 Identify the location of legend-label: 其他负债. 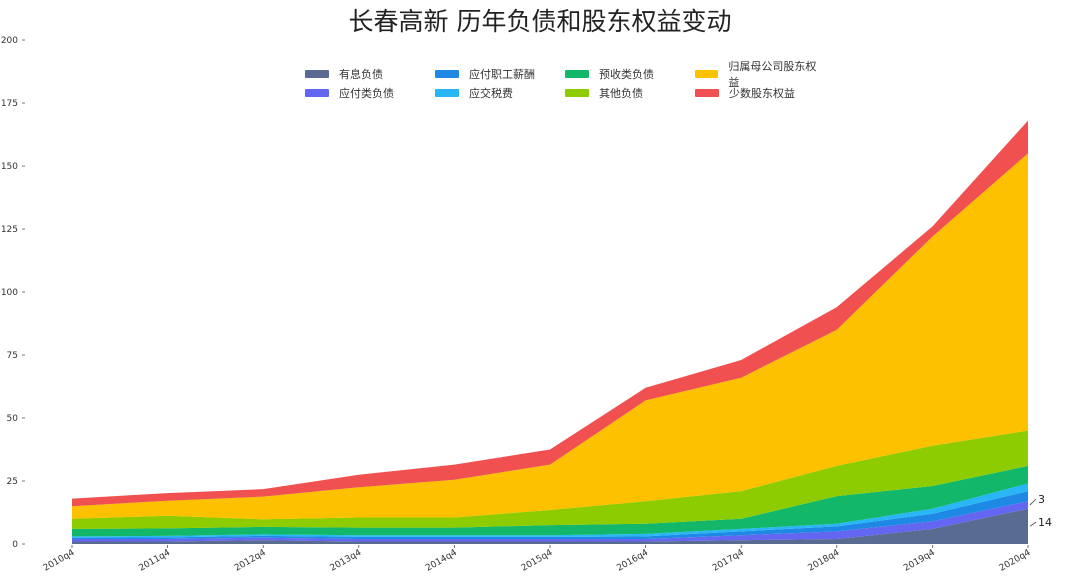
(621, 93).